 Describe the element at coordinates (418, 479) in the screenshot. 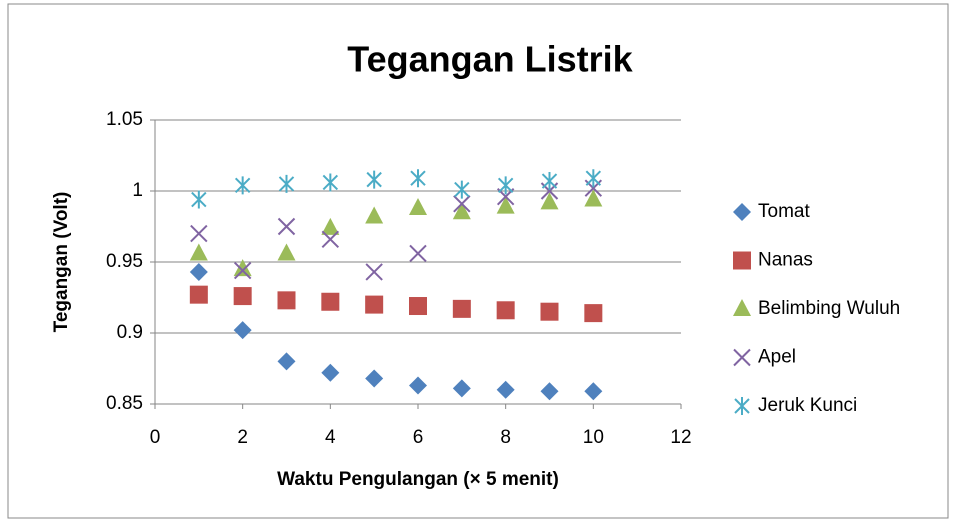

I see `x-axis-title: Waktu Pengulangan (× 5 menit)` at that location.